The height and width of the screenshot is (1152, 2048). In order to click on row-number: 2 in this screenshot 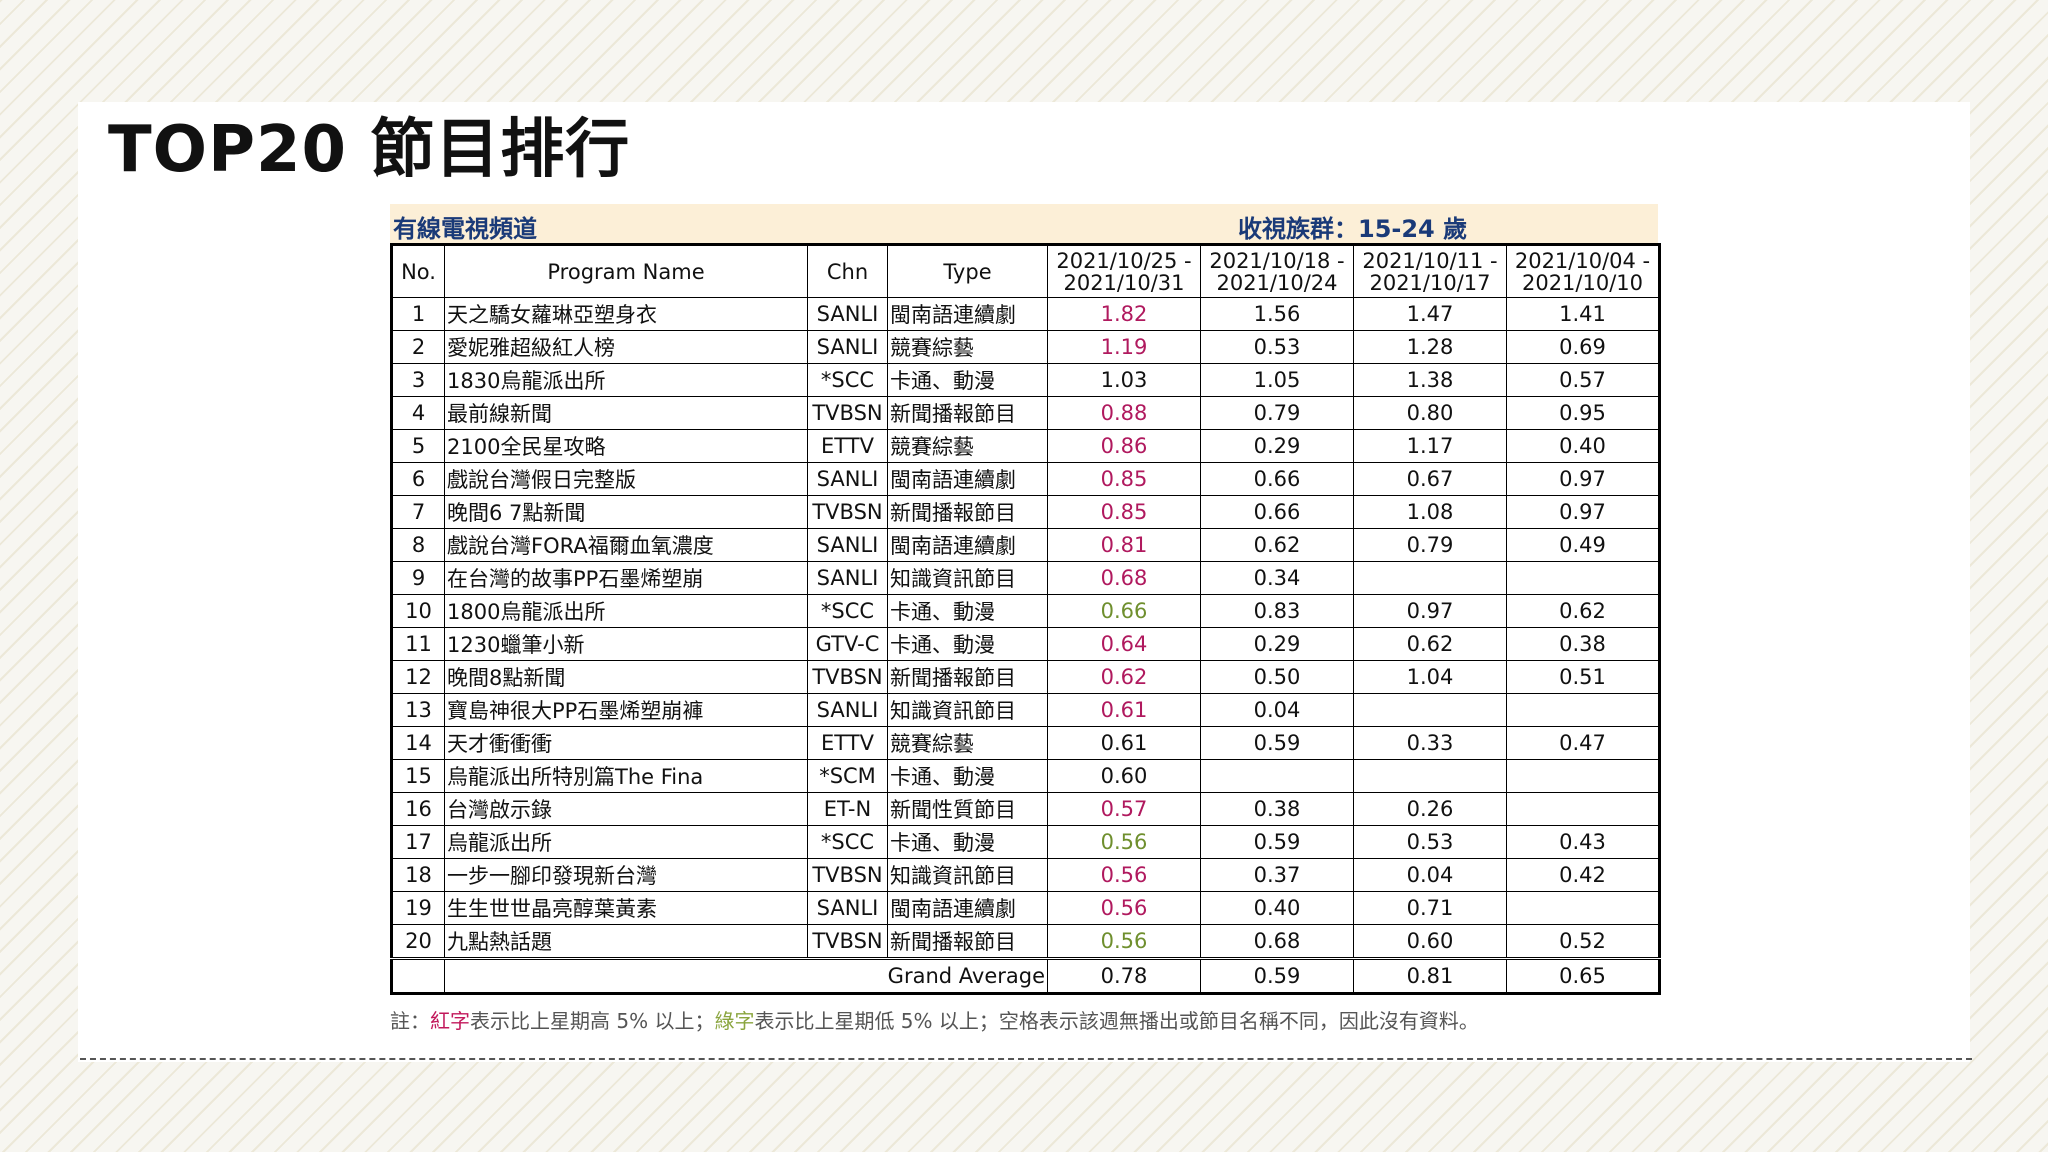, I will do `click(418, 347)`.